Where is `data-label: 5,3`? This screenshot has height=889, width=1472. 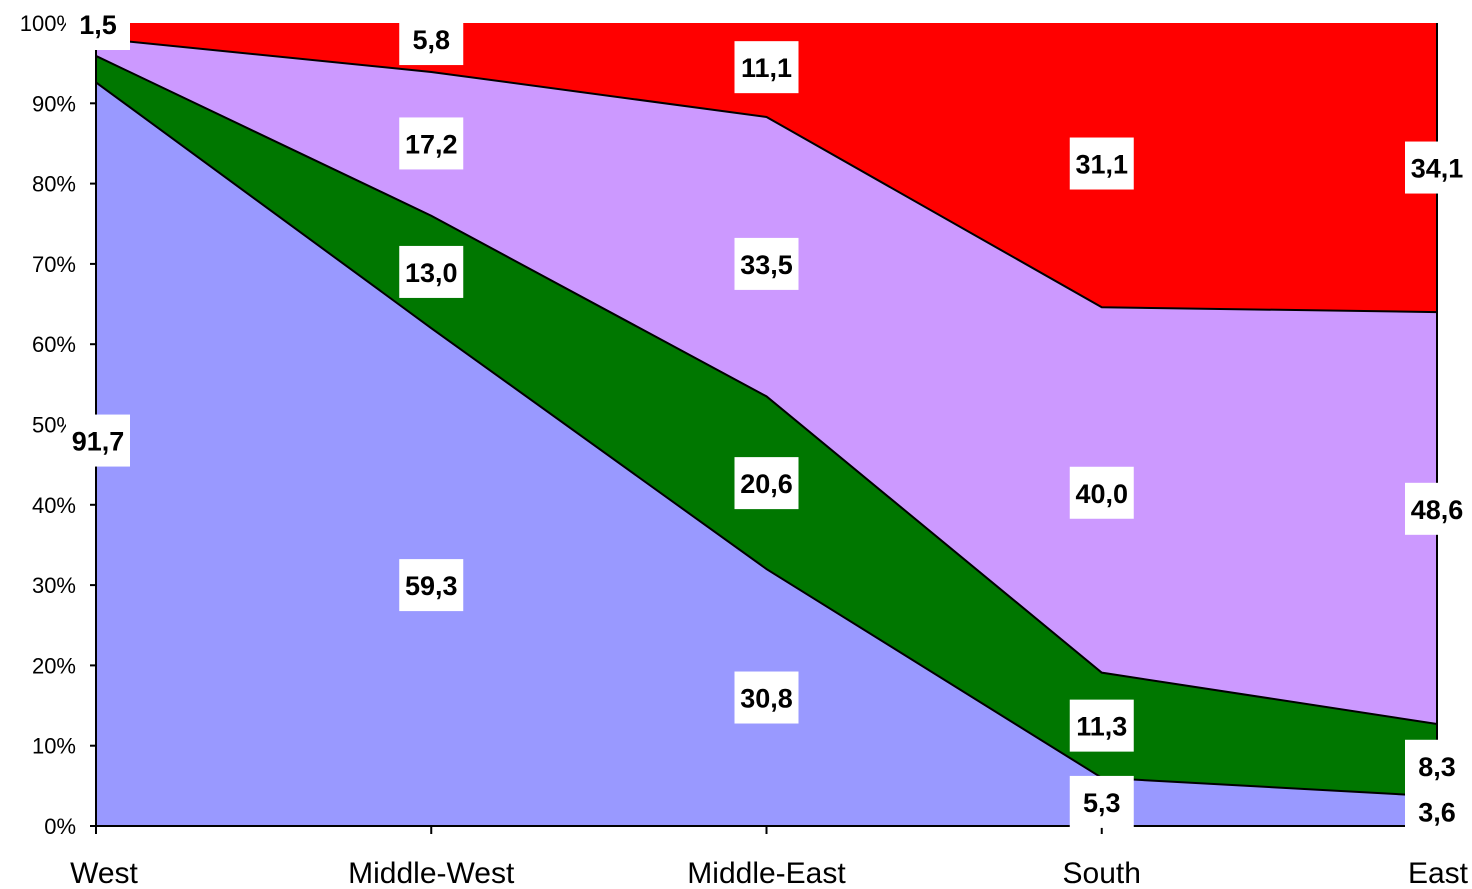 data-label: 5,3 is located at coordinates (1101, 801).